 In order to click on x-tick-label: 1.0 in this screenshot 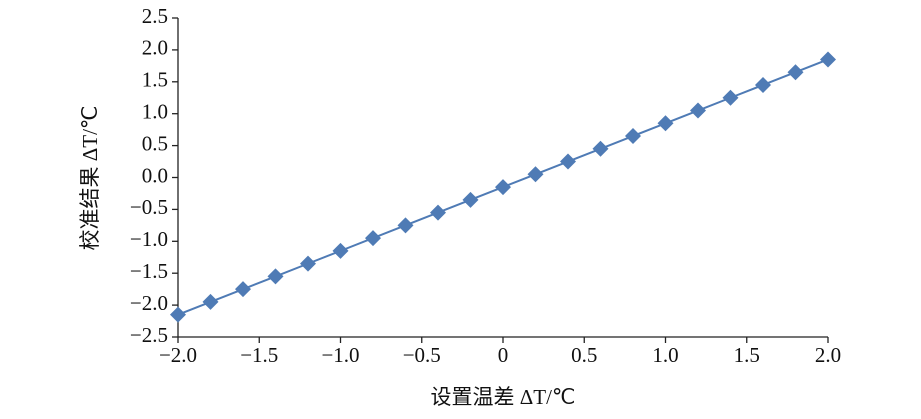, I will do `click(665, 355)`.